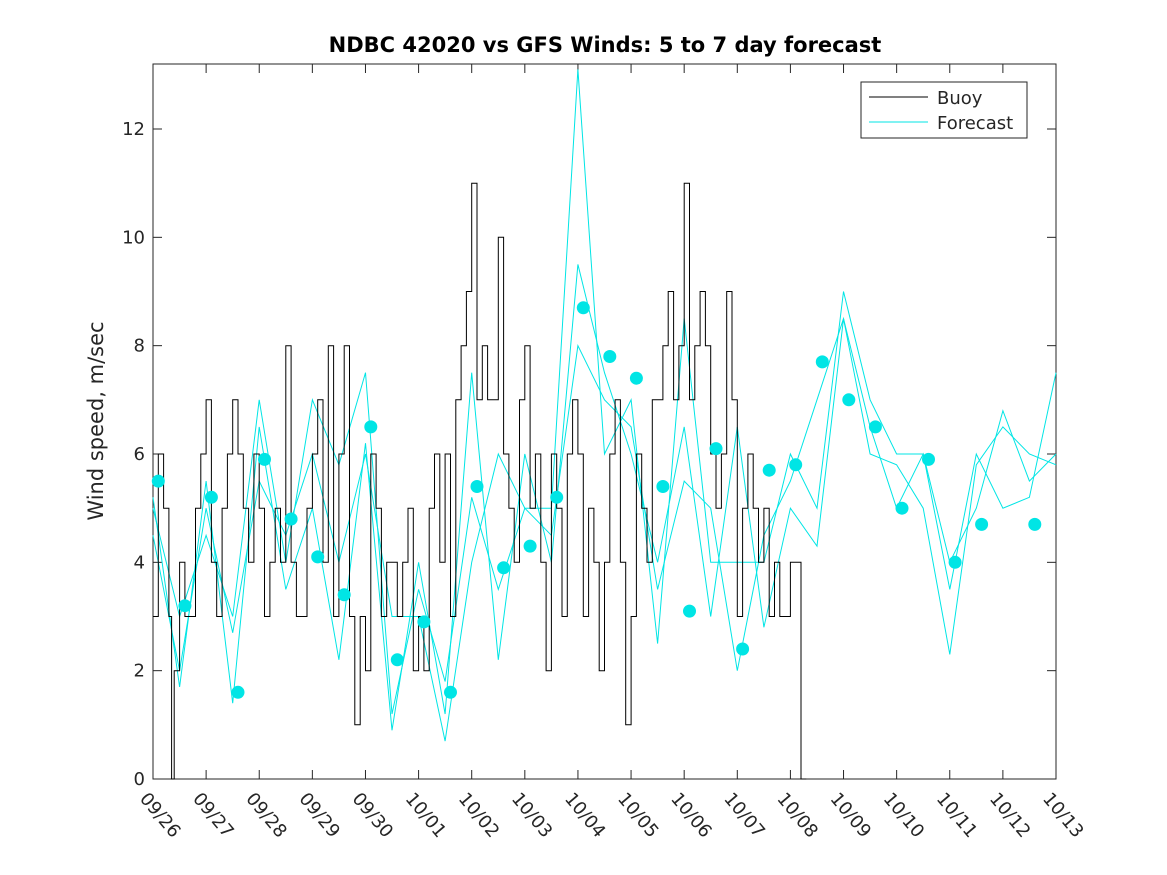 This screenshot has width=1167, height=875. What do you see at coordinates (265, 815) in the screenshot?
I see `x-tick-label: 09/28` at bounding box center [265, 815].